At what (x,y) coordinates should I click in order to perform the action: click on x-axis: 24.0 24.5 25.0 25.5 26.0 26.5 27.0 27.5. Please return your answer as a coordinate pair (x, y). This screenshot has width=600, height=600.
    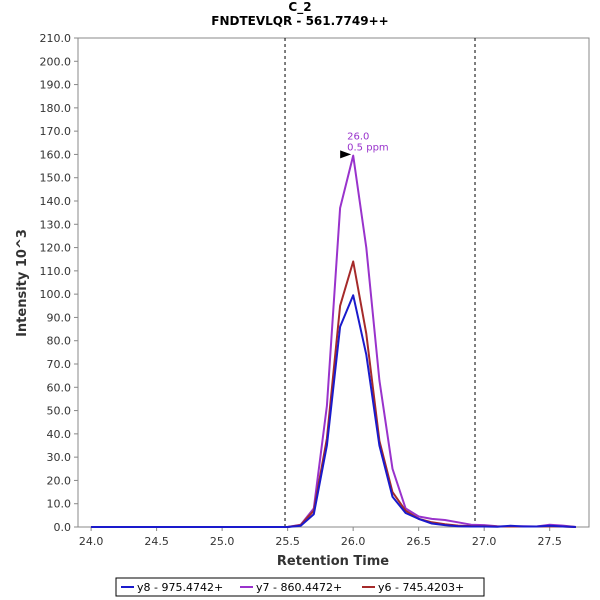
    Looking at the image, I should click on (320, 537).